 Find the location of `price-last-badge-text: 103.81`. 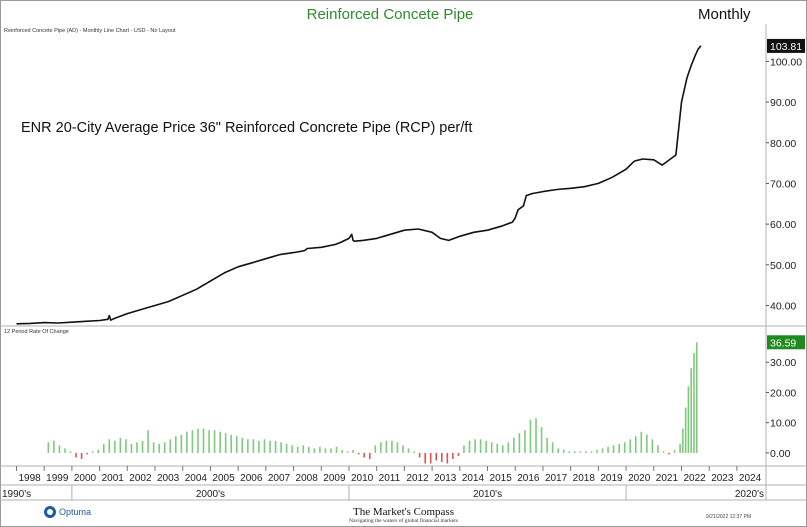

price-last-badge-text: 103.81 is located at coordinates (786, 47).